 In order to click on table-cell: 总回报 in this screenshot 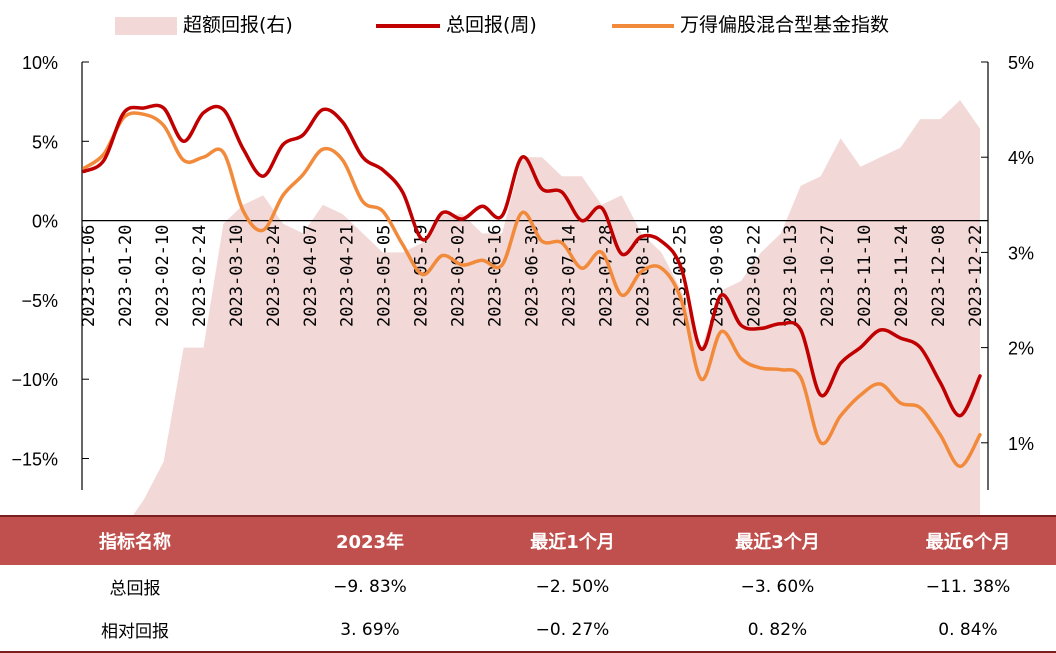, I will do `click(135, 589)`.